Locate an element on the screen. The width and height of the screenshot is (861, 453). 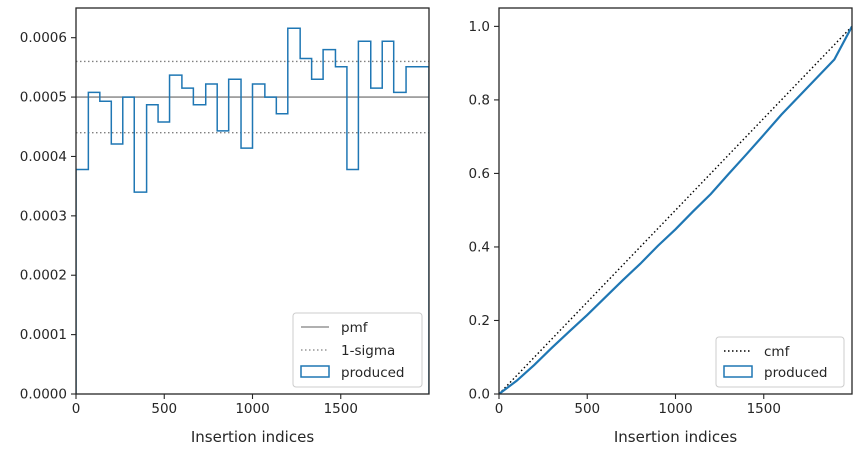
y-tick-label: 0.4 is located at coordinates (479, 247).